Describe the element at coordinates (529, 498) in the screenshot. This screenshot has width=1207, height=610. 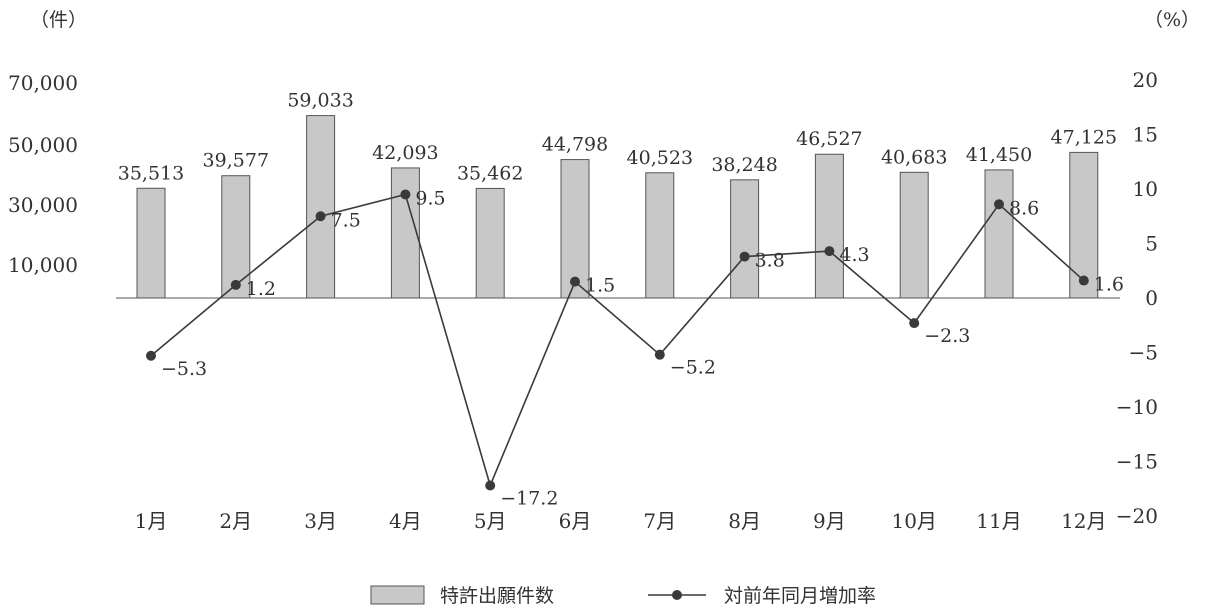
I see `line-value-label: −17.2` at that location.